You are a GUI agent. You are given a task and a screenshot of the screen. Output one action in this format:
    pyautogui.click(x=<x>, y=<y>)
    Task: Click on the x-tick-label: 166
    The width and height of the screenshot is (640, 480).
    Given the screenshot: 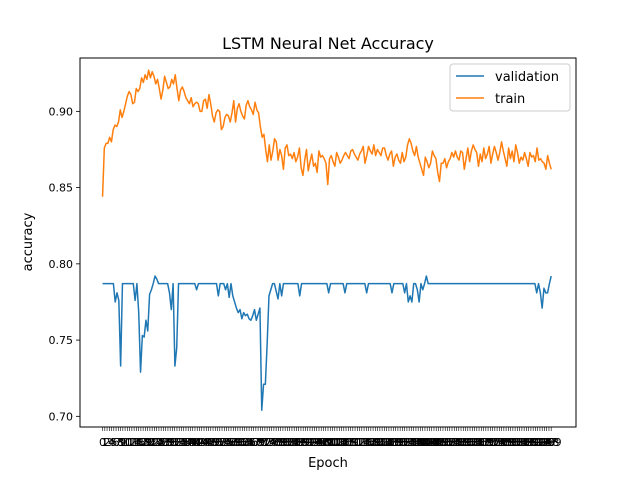 What is the action you would take?
    pyautogui.click(x=476, y=442)
    